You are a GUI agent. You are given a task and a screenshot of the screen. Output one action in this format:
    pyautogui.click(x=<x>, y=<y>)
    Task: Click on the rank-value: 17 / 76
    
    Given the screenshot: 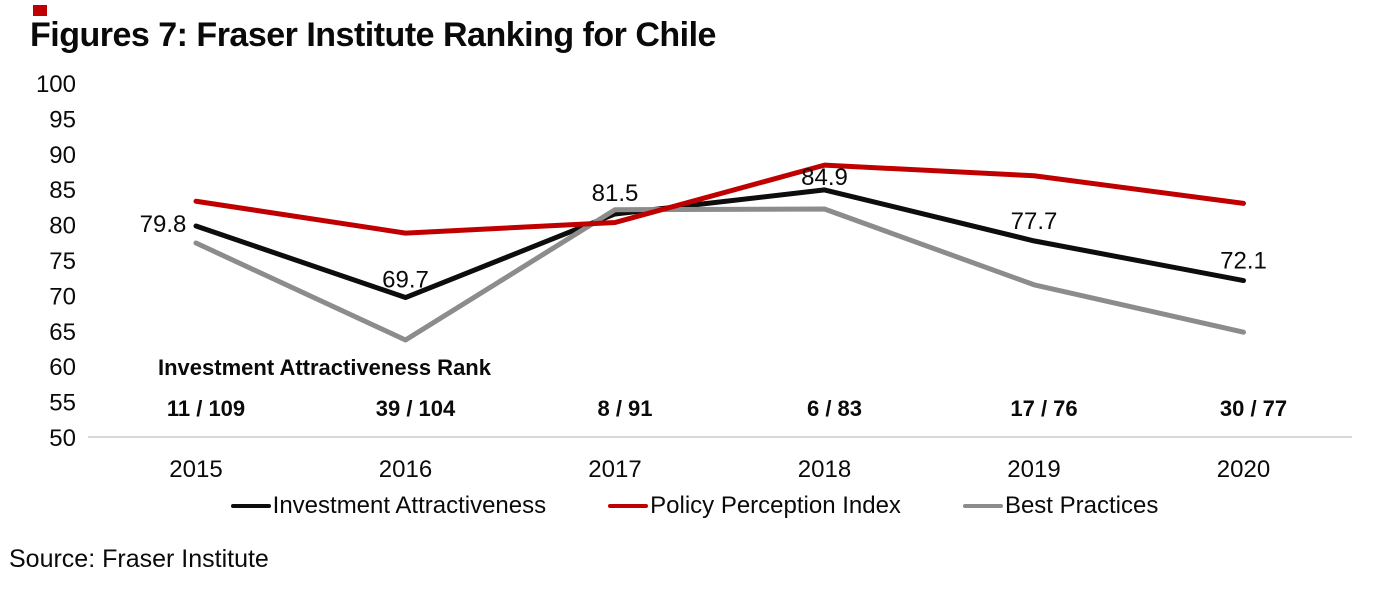 What is the action you would take?
    pyautogui.click(x=1043, y=408)
    